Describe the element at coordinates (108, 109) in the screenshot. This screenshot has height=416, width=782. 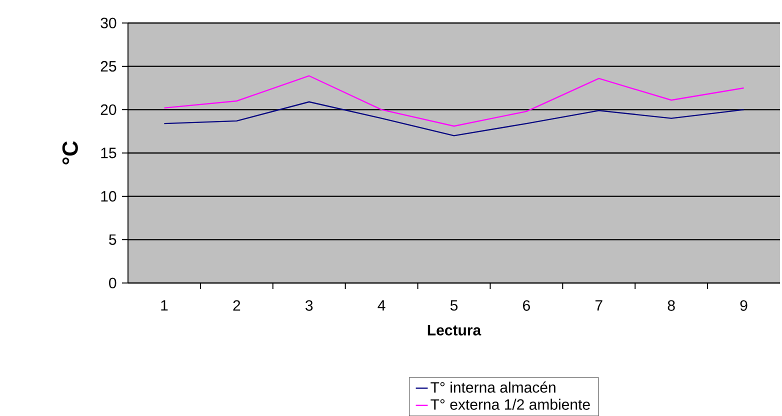
I see `y-tick-label: 20` at that location.